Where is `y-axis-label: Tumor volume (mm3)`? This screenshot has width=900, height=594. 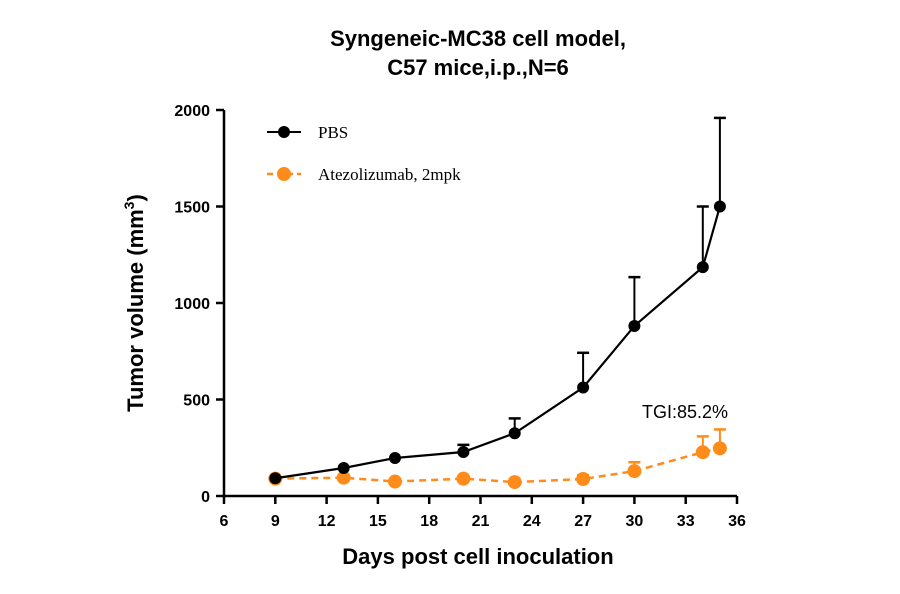
y-axis-label: Tumor volume (mm3) is located at coordinates (134, 303).